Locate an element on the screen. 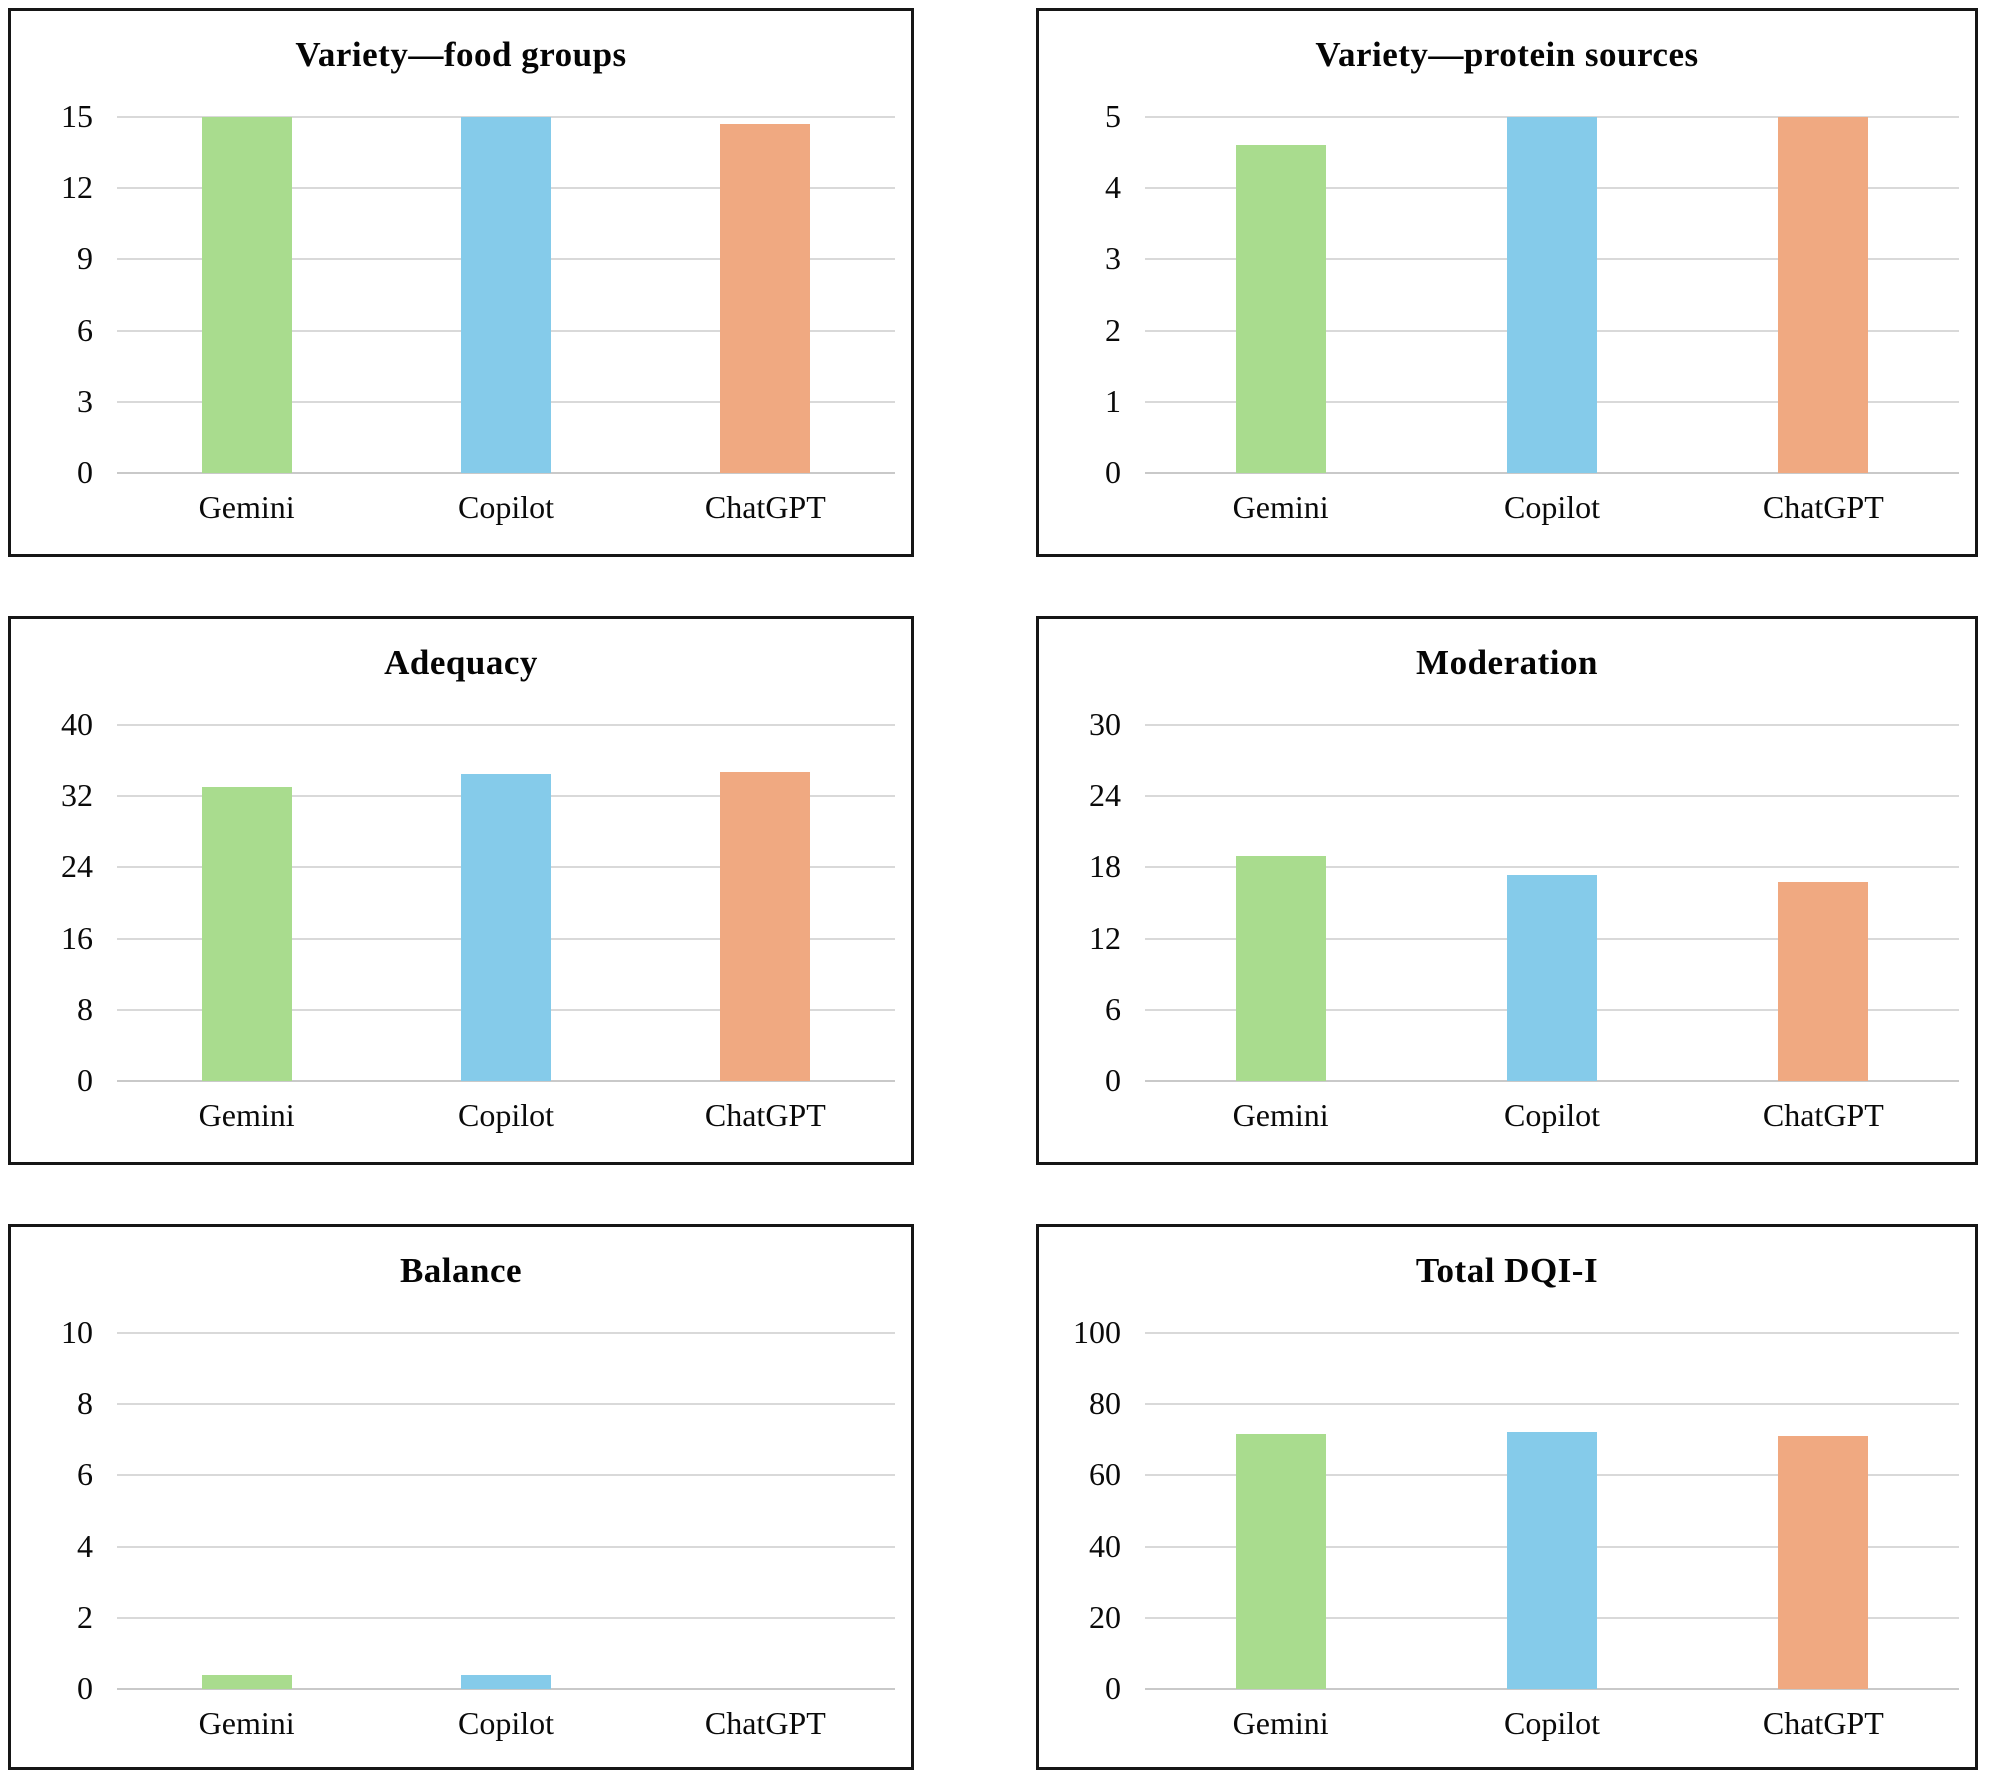  y-tick-label: 80 is located at coordinates (1105, 1402).